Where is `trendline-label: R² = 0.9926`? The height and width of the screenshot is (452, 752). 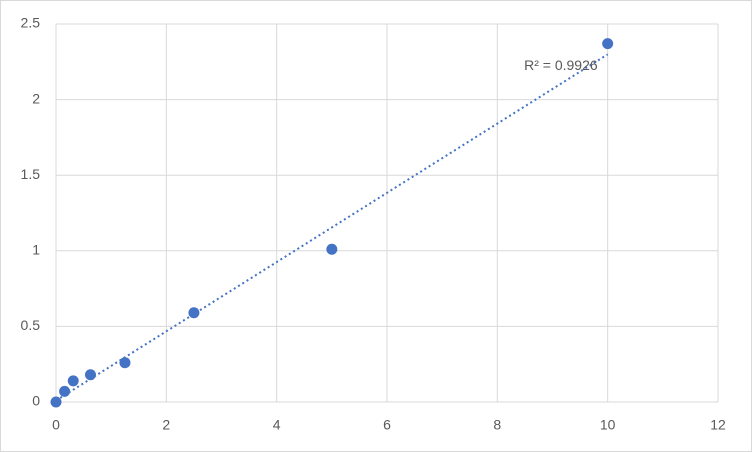
trendline-label: R² = 0.9926 is located at coordinates (561, 65).